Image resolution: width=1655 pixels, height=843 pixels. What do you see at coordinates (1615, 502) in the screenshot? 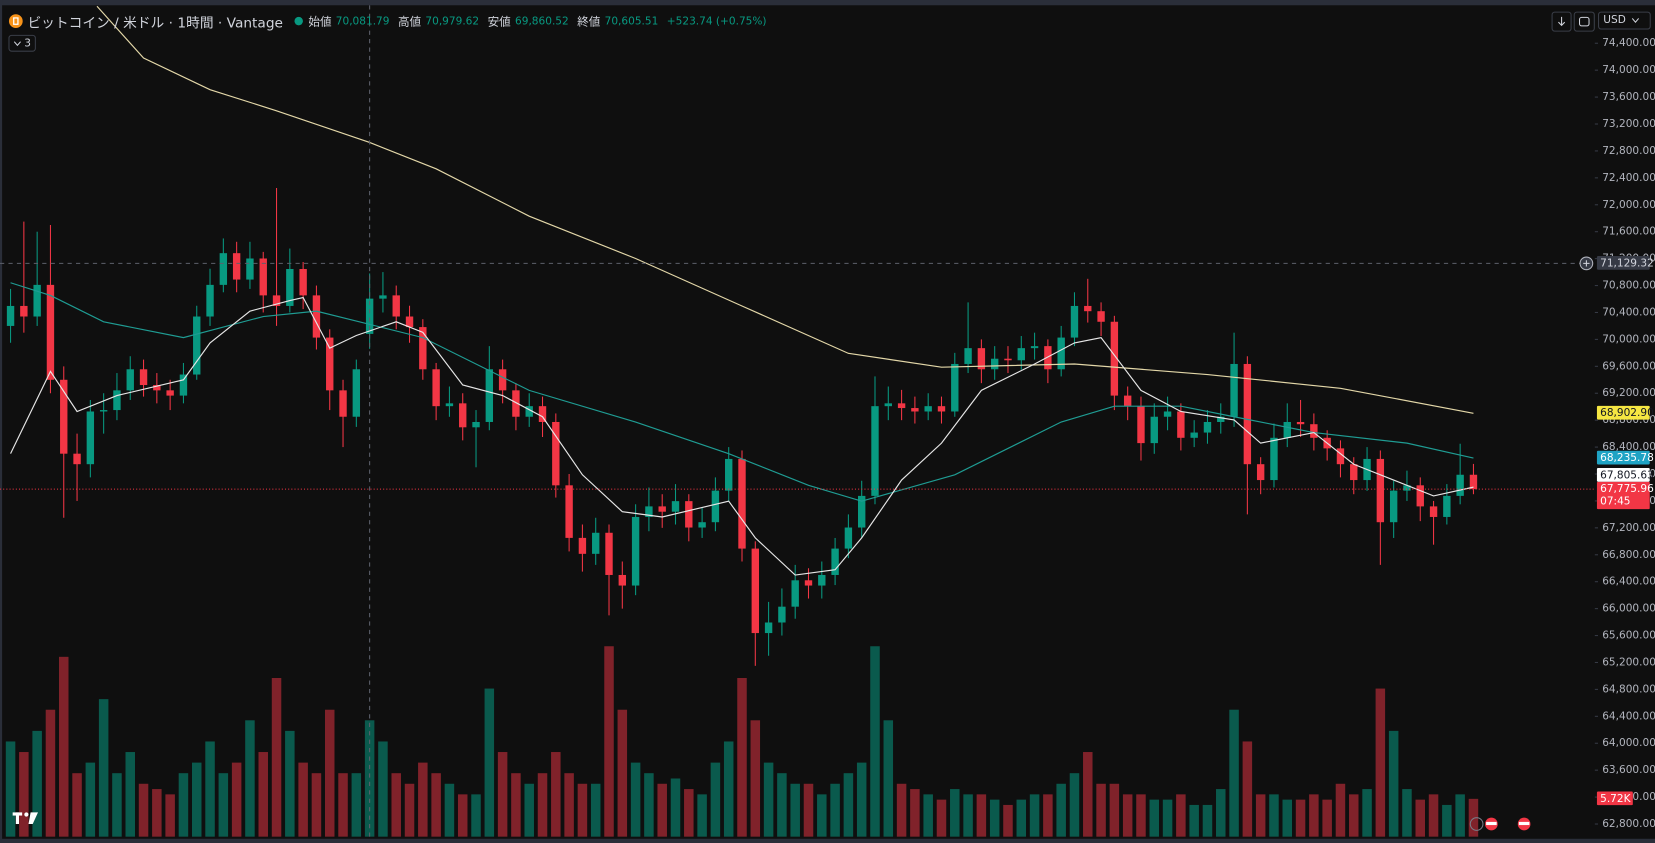
I see `countdown: 07:45` at bounding box center [1615, 502].